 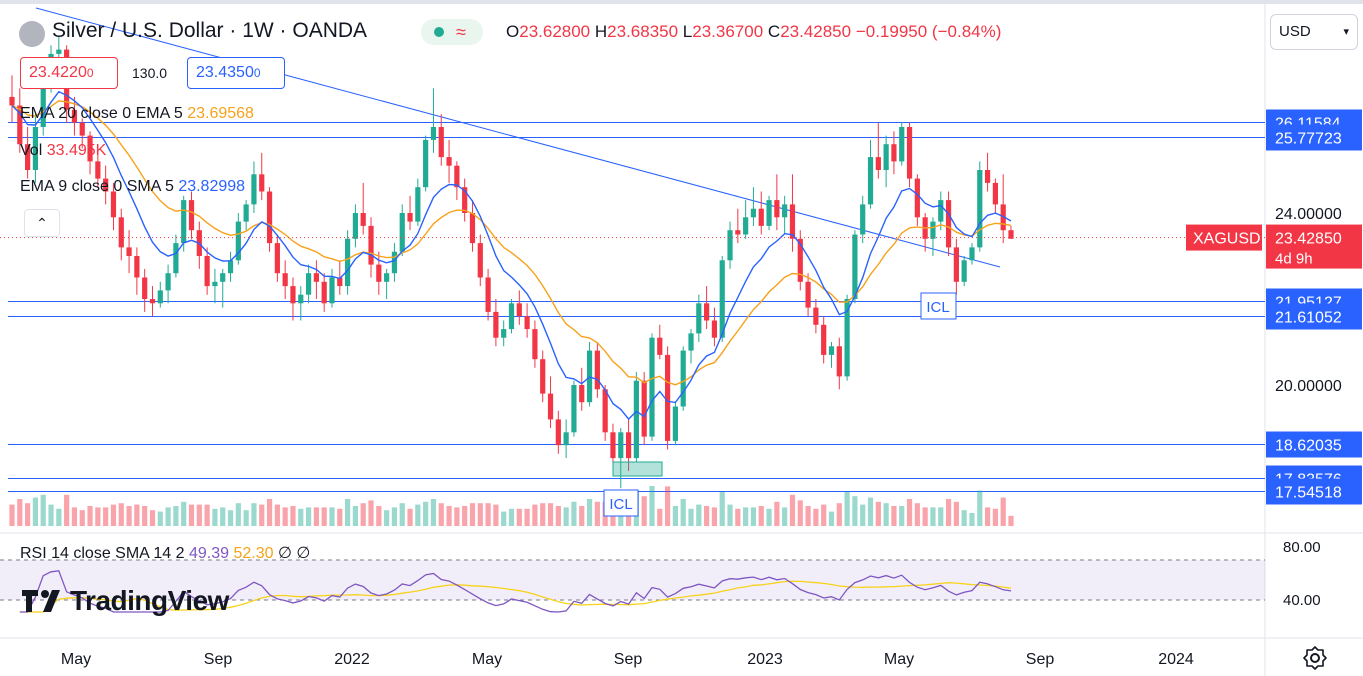 I want to click on chart-title: Silver / U.S. Dollar · 1W · OANDA, so click(x=210, y=30).